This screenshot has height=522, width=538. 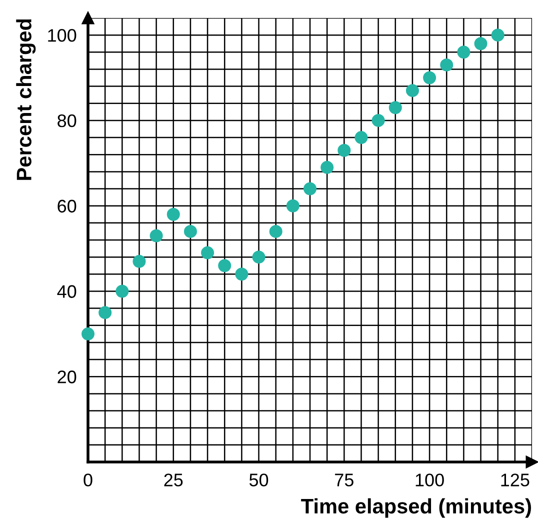 What do you see at coordinates (430, 480) in the screenshot?
I see `x-tick-label: 100` at bounding box center [430, 480].